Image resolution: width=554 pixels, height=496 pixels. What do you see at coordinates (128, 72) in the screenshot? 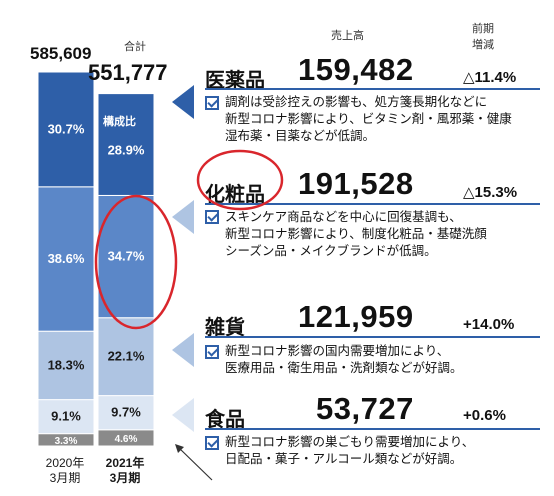
I see `total-2021: 551,777` at bounding box center [128, 72].